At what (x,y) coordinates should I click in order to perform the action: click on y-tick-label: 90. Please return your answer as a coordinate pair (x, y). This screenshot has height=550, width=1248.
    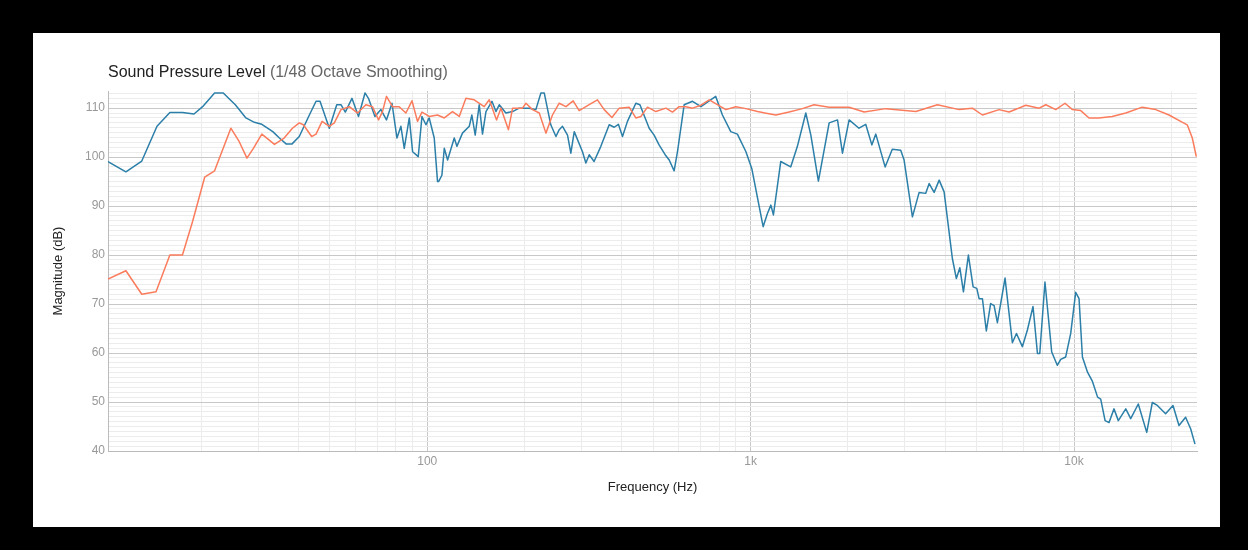
    Looking at the image, I should click on (98, 205).